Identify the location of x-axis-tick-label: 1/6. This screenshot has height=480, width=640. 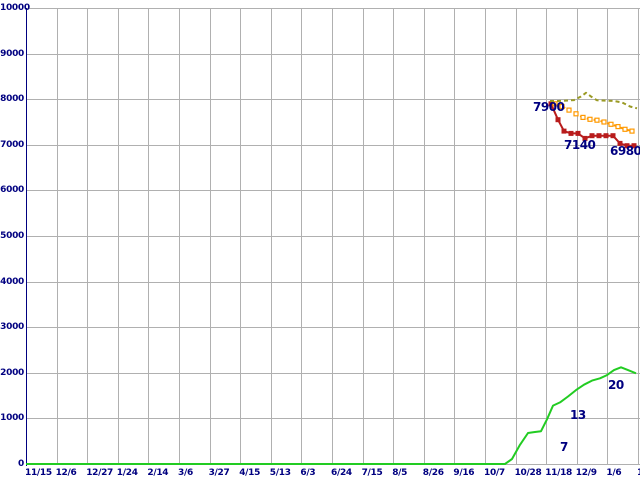
(614, 473).